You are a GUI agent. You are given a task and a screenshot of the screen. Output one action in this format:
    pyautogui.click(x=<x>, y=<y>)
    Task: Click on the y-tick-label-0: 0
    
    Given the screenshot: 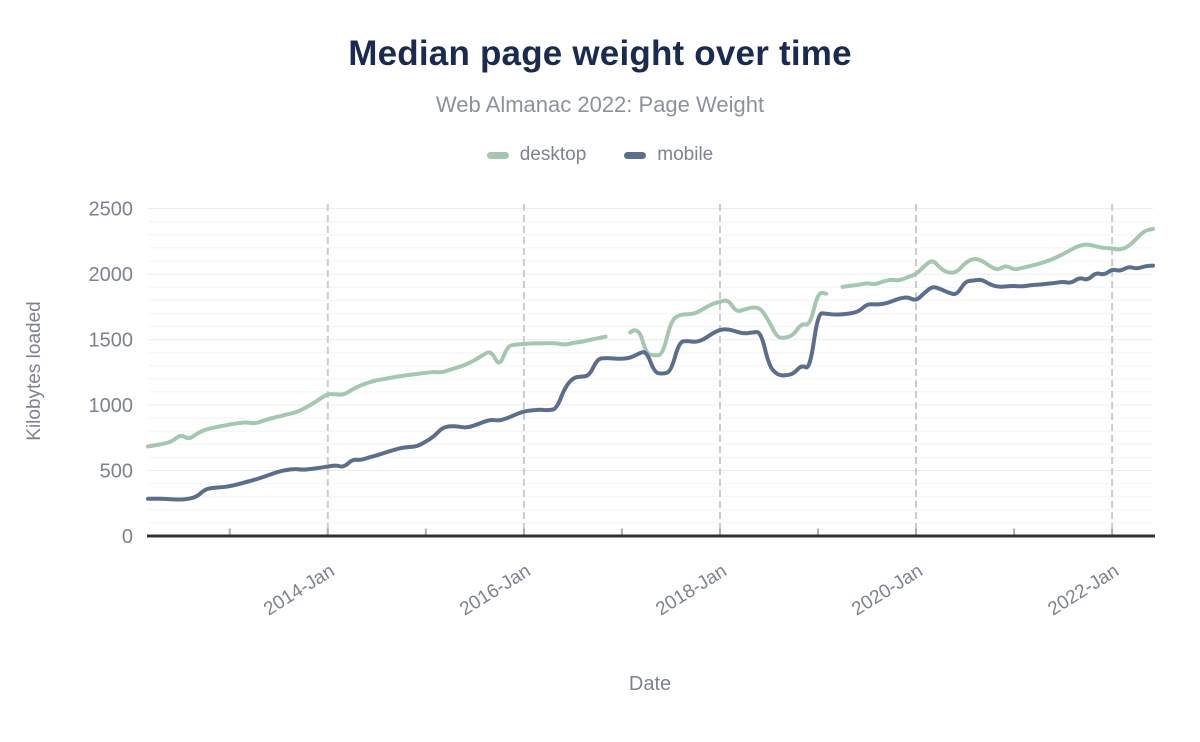 What is the action you would take?
    pyautogui.click(x=127, y=537)
    